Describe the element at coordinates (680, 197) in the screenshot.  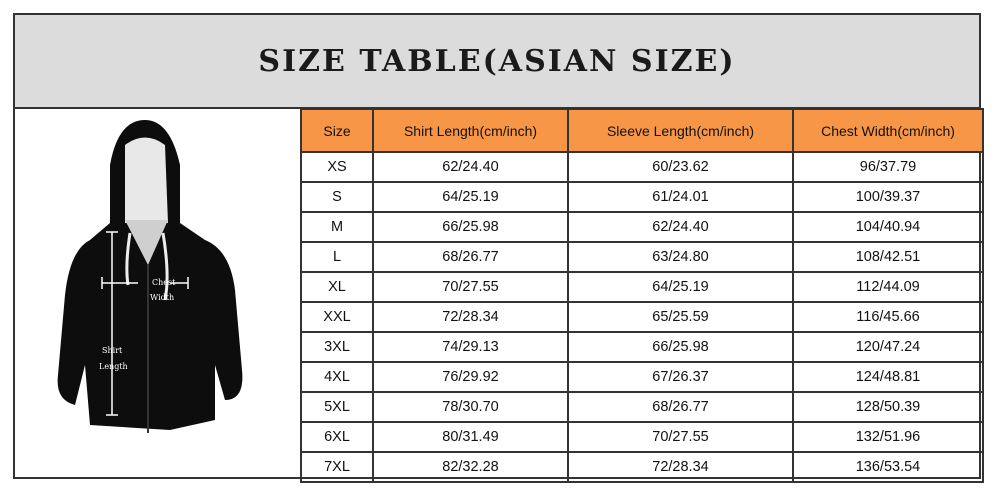
I see `cell-sleeve-length: 61/24.01` at that location.